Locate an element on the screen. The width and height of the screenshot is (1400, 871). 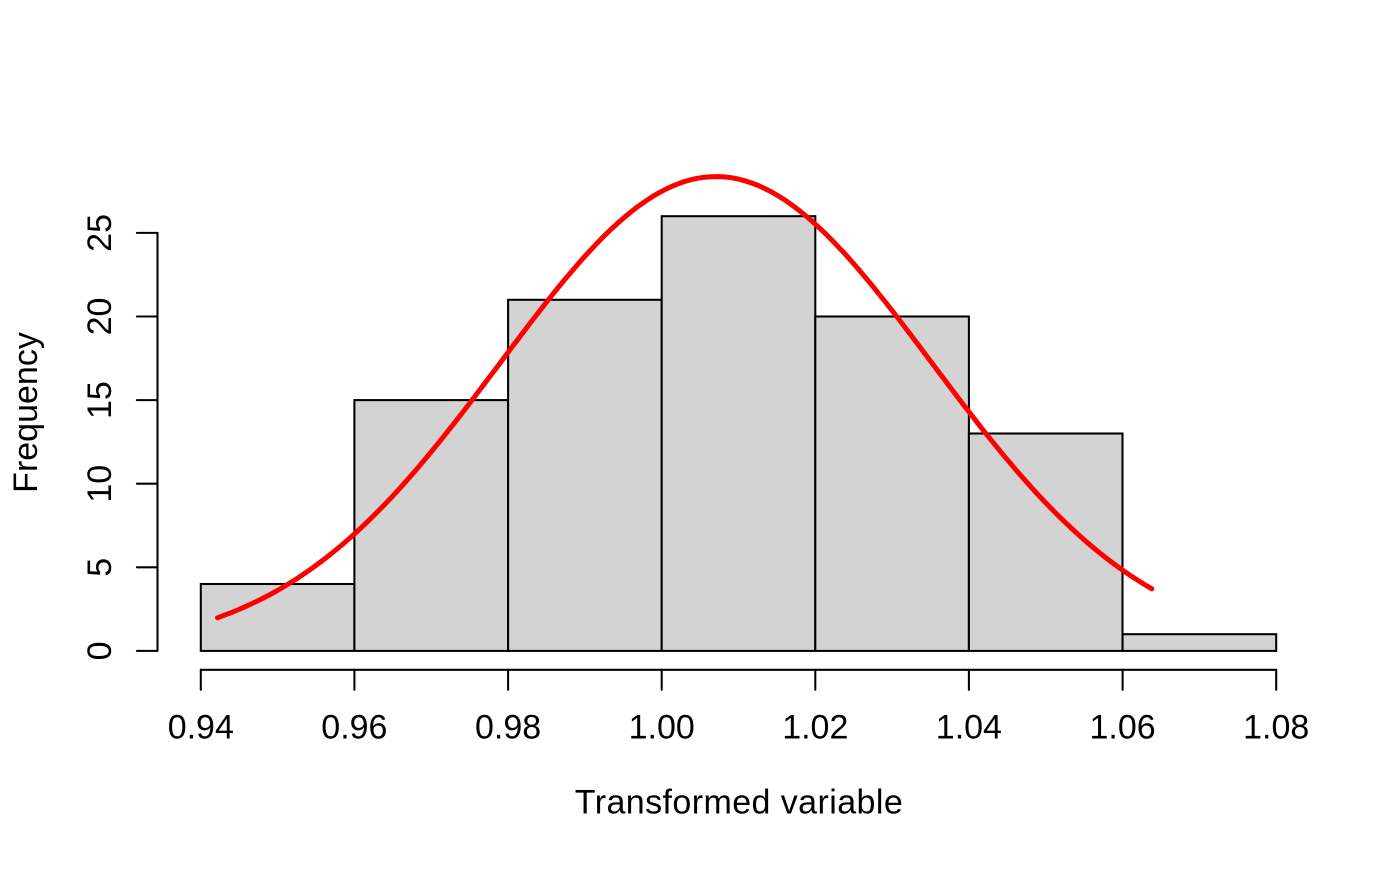
svg-text: 0.98 is located at coordinates (508, 728).